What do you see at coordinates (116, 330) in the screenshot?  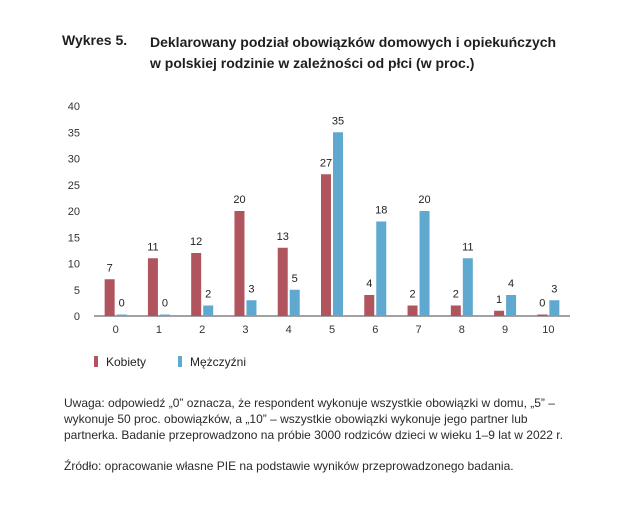 I see `x-tick-label: 0` at bounding box center [116, 330].